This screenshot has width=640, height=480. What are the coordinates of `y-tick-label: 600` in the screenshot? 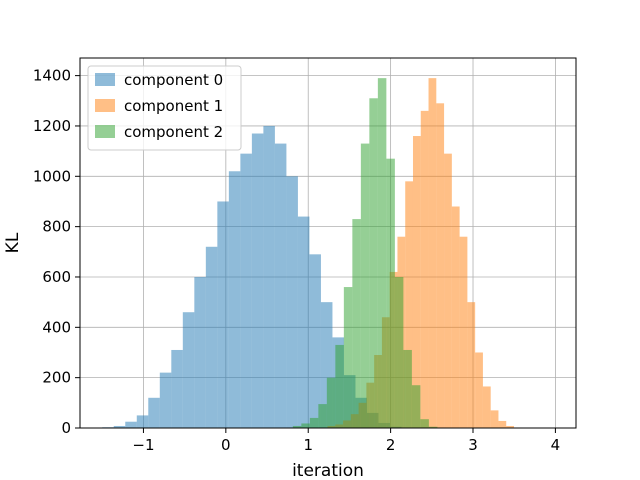 It's located at (56, 277).